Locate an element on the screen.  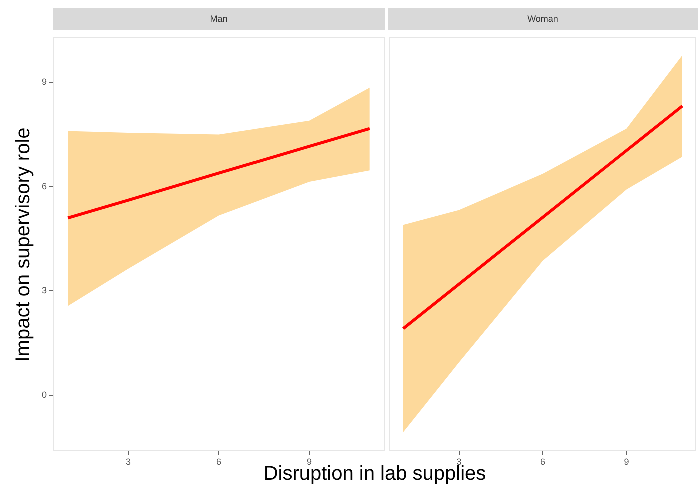
x-tick-label: 3 is located at coordinates (128, 462).